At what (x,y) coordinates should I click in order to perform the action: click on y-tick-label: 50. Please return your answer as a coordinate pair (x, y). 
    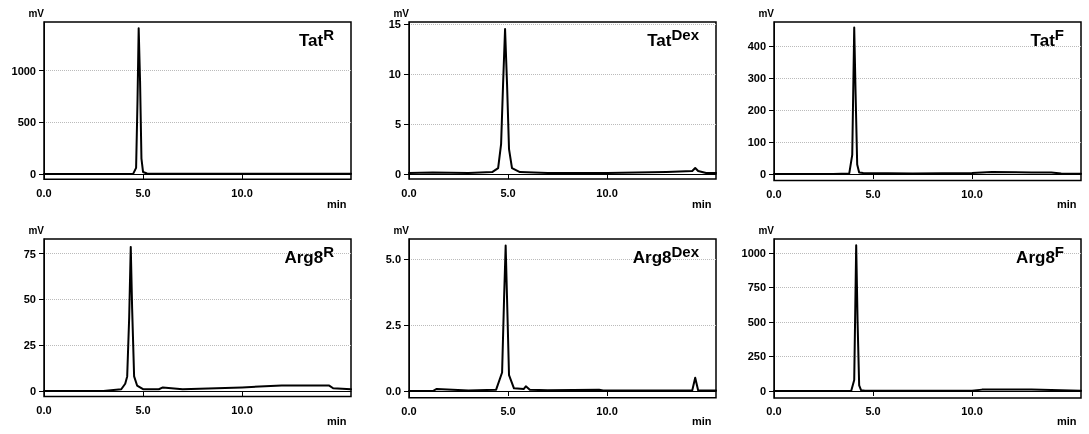
    Looking at the image, I should click on (29, 299).